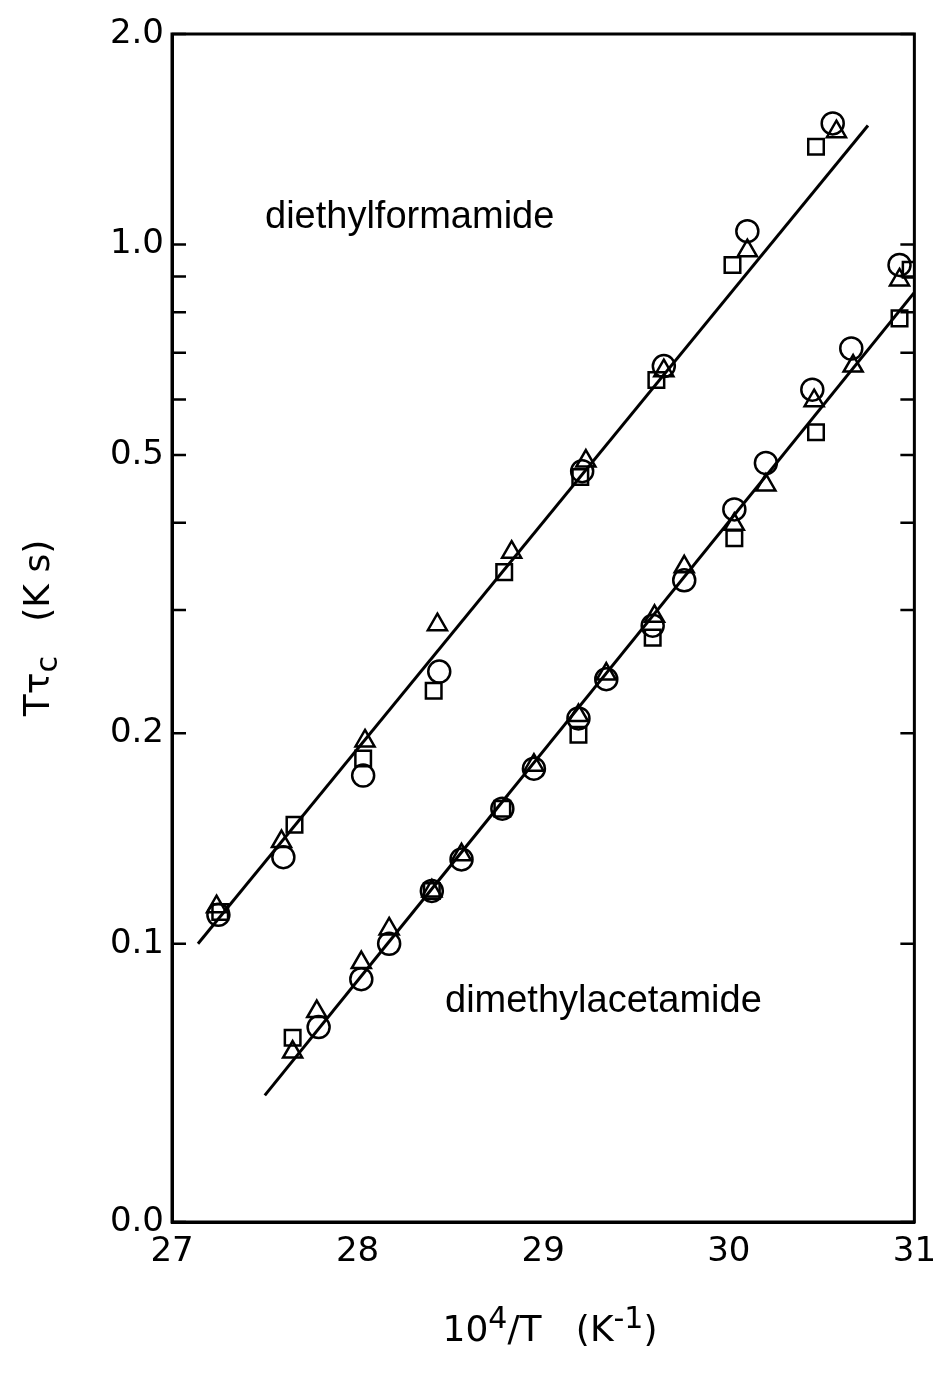 The width and height of the screenshot is (946, 1374). I want to click on x-tick-label: 28, so click(357, 1249).